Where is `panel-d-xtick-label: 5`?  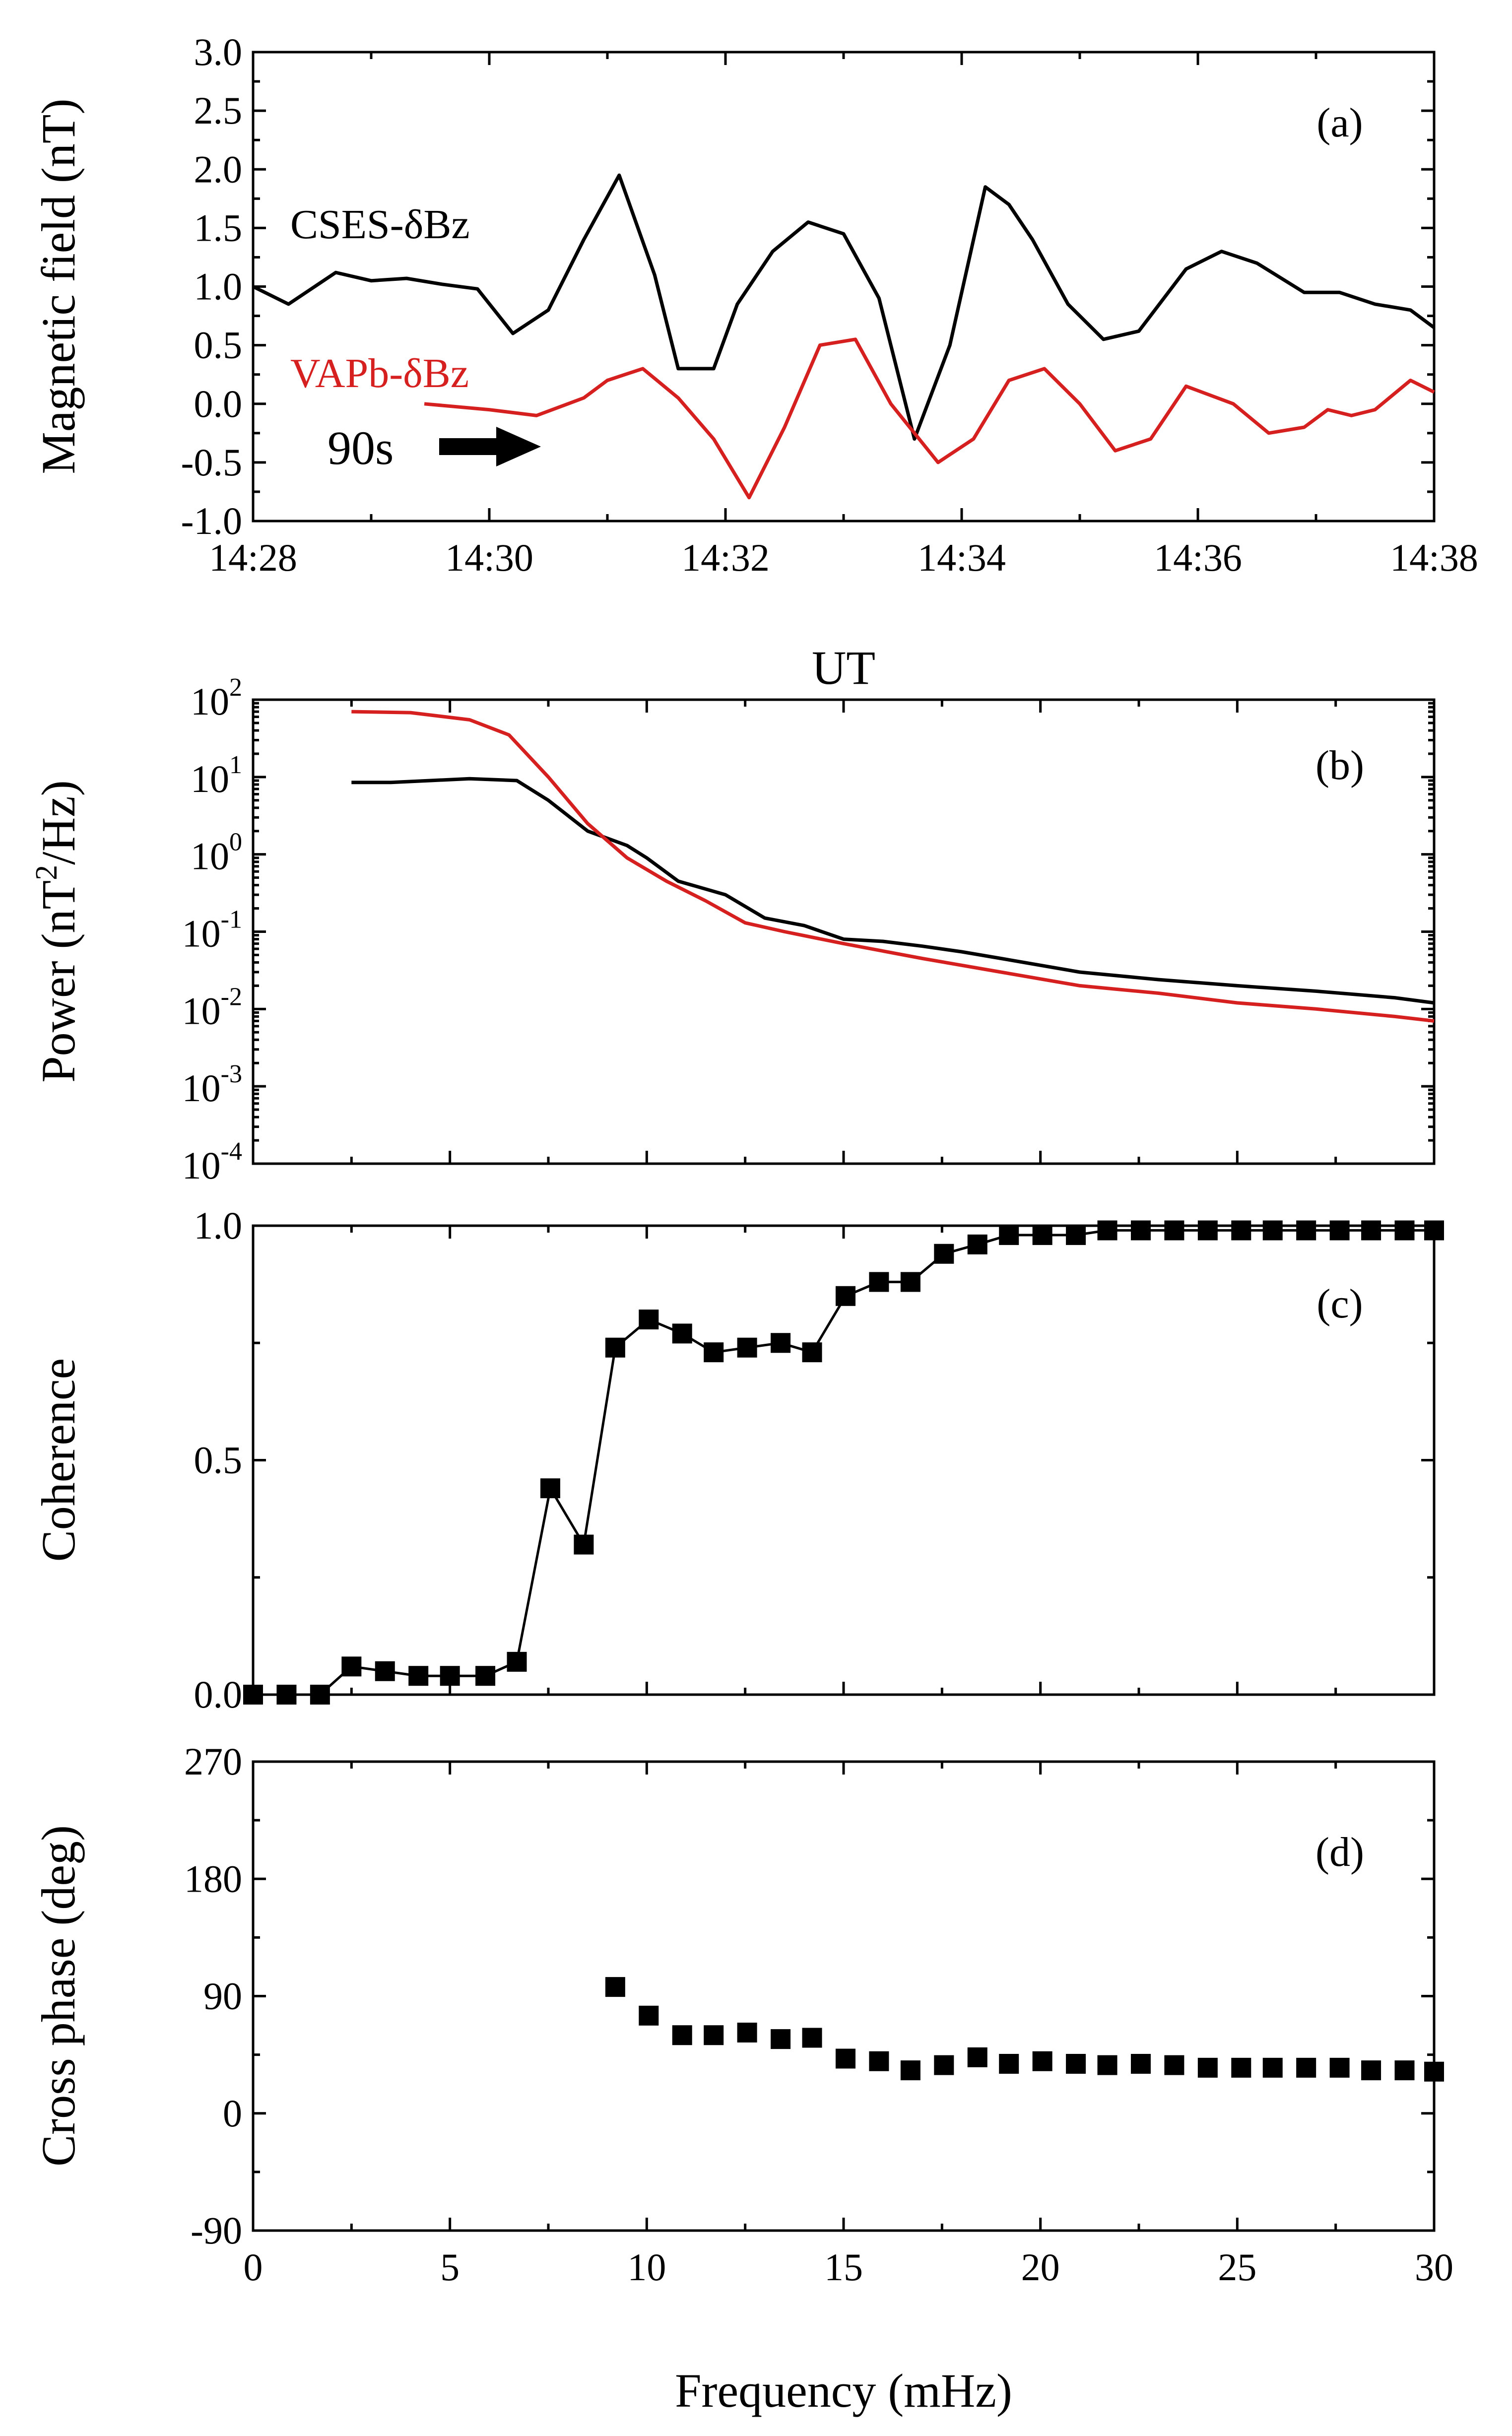
panel-d-xtick-label: 5 is located at coordinates (450, 2267).